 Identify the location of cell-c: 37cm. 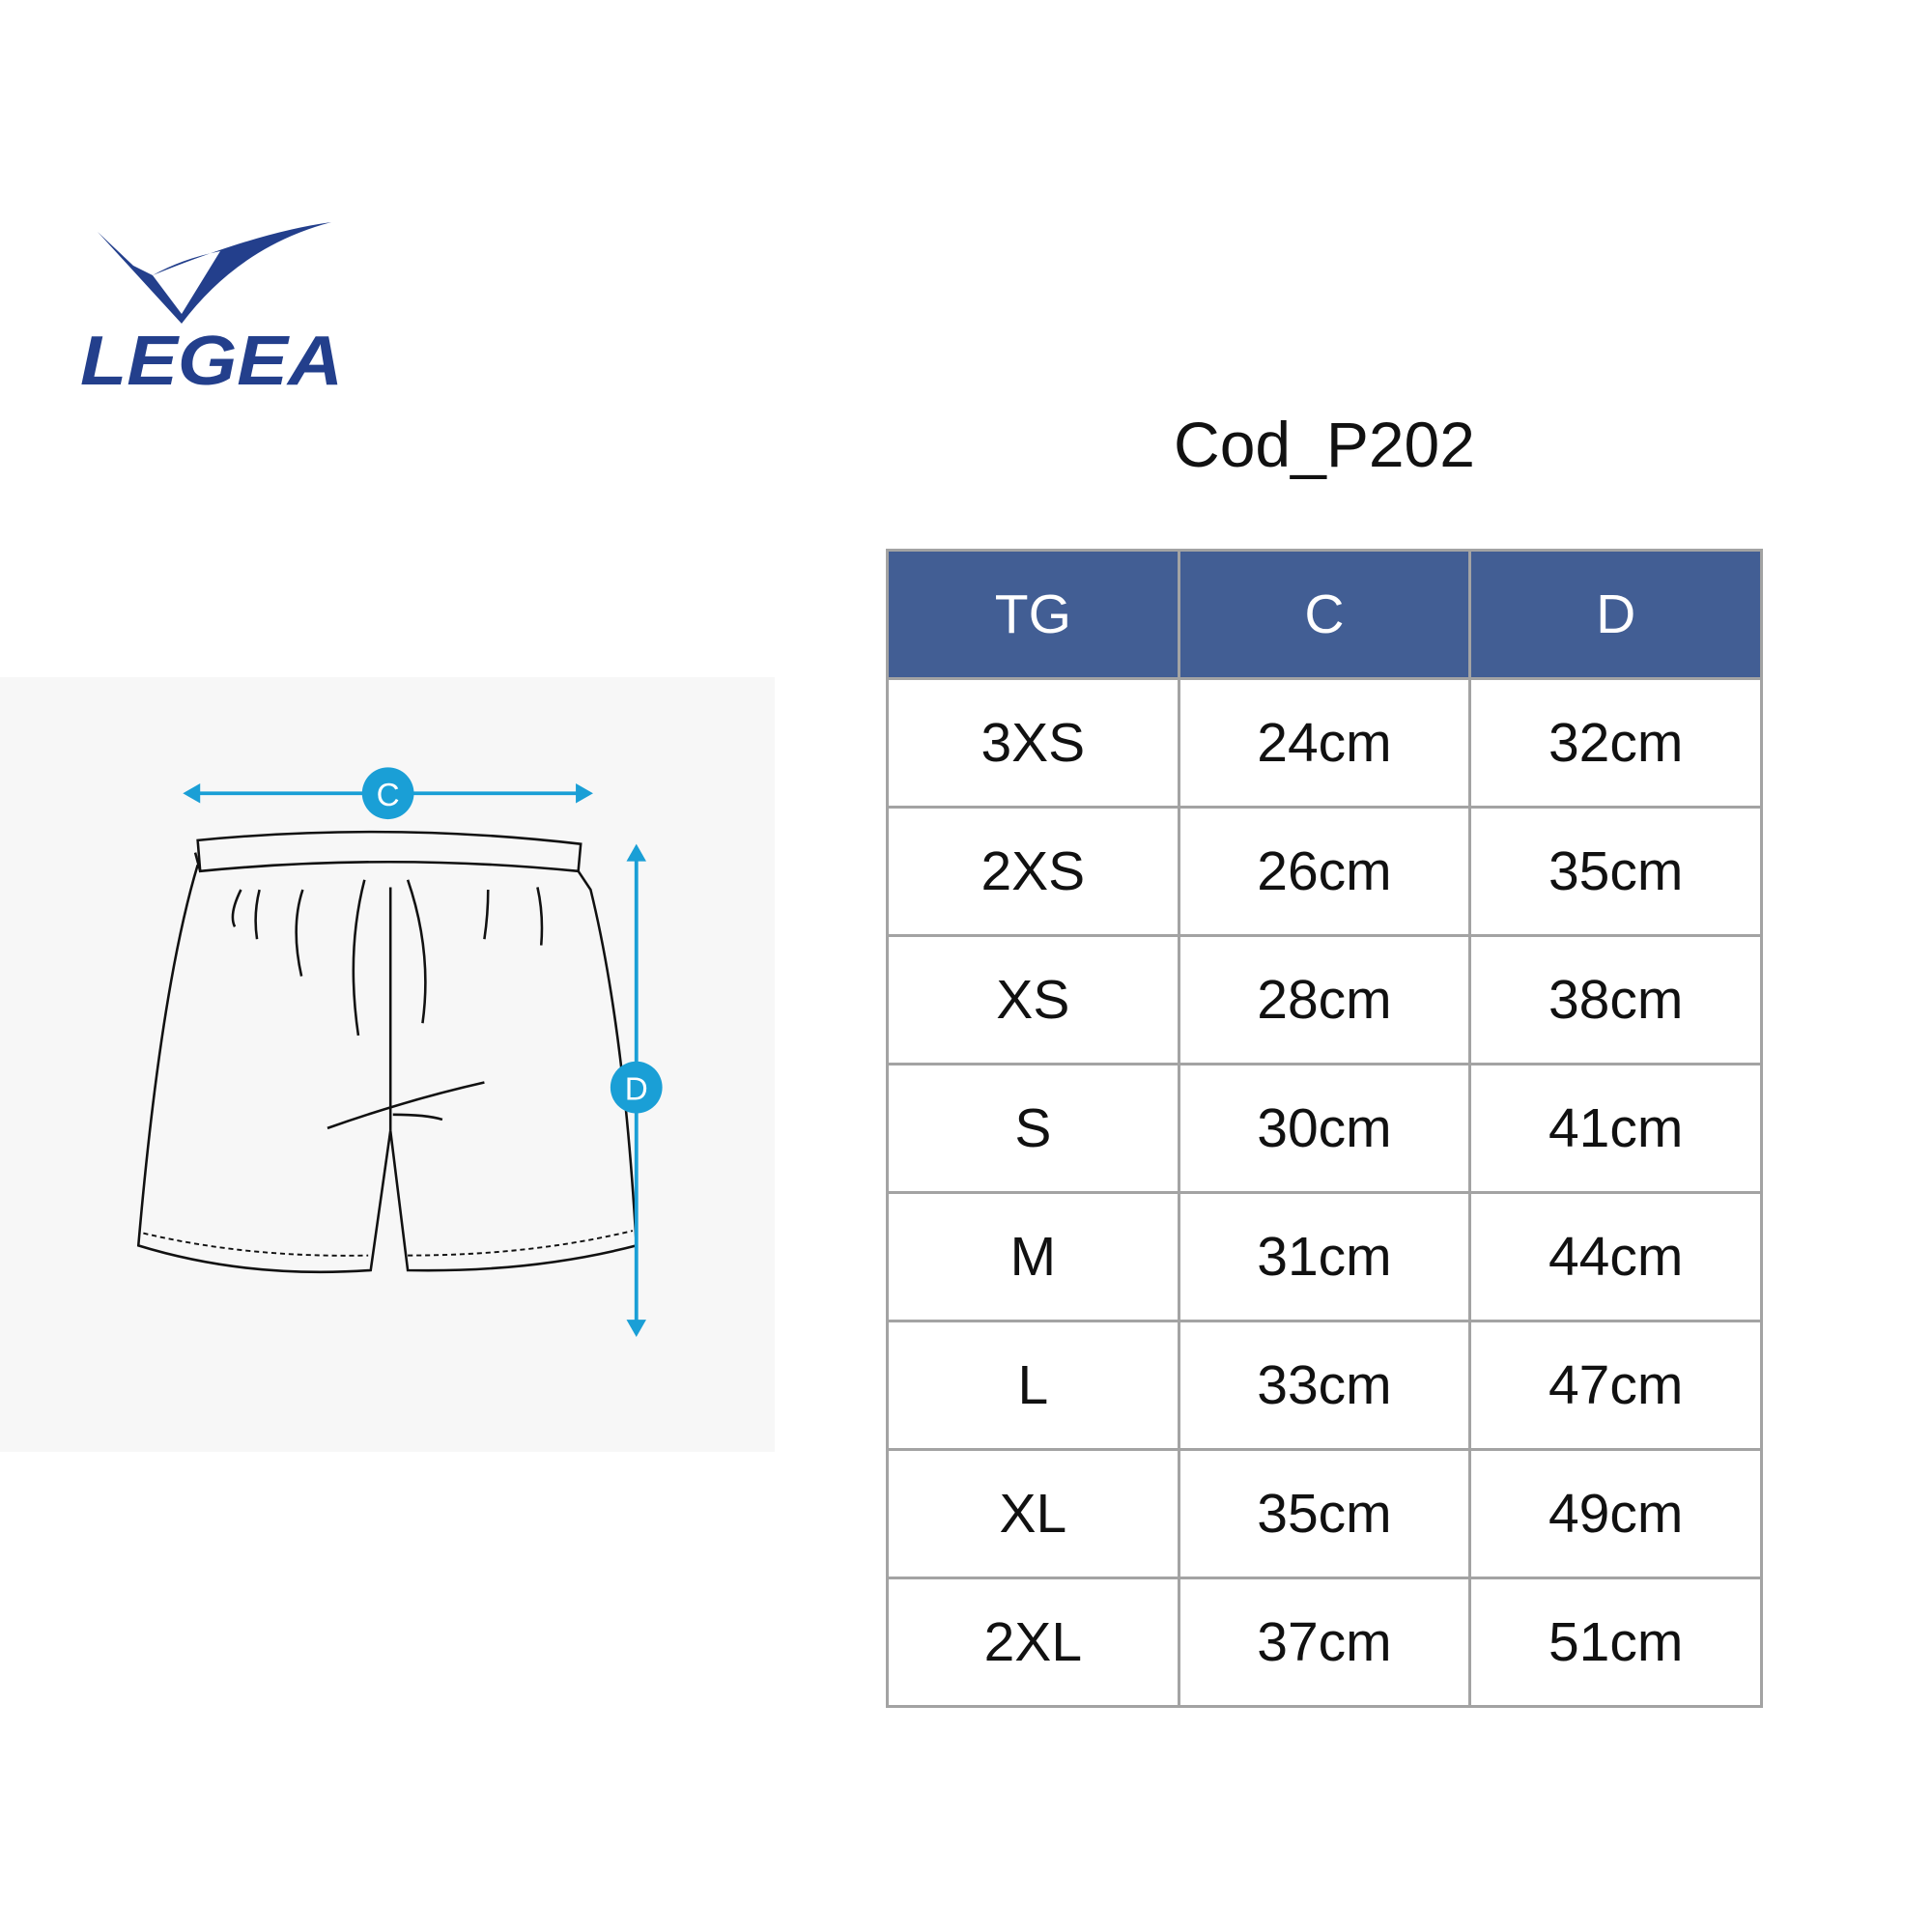
(1324, 1642).